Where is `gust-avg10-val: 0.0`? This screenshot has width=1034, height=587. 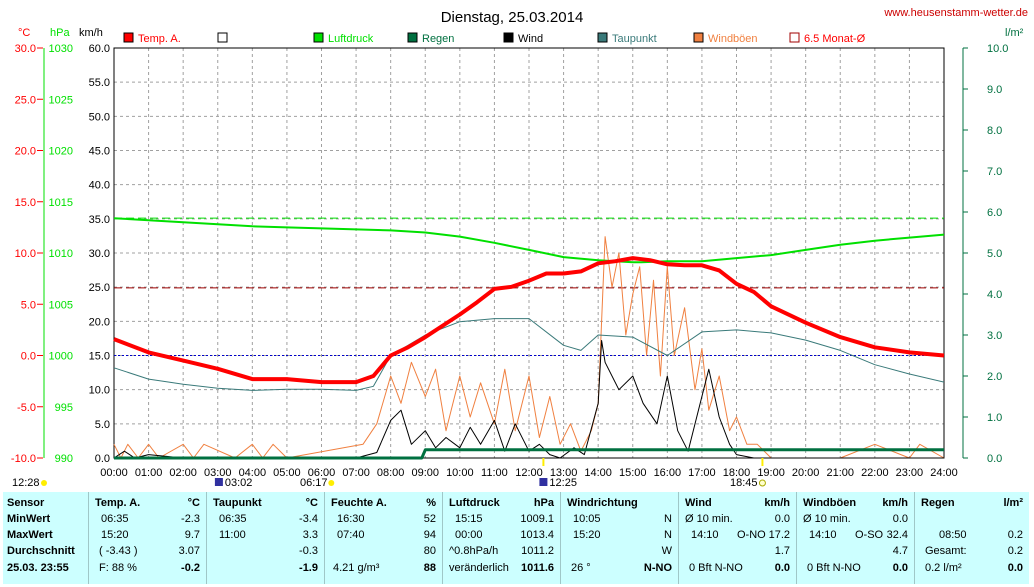 gust-avg10-val: 0.0 is located at coordinates (900, 519).